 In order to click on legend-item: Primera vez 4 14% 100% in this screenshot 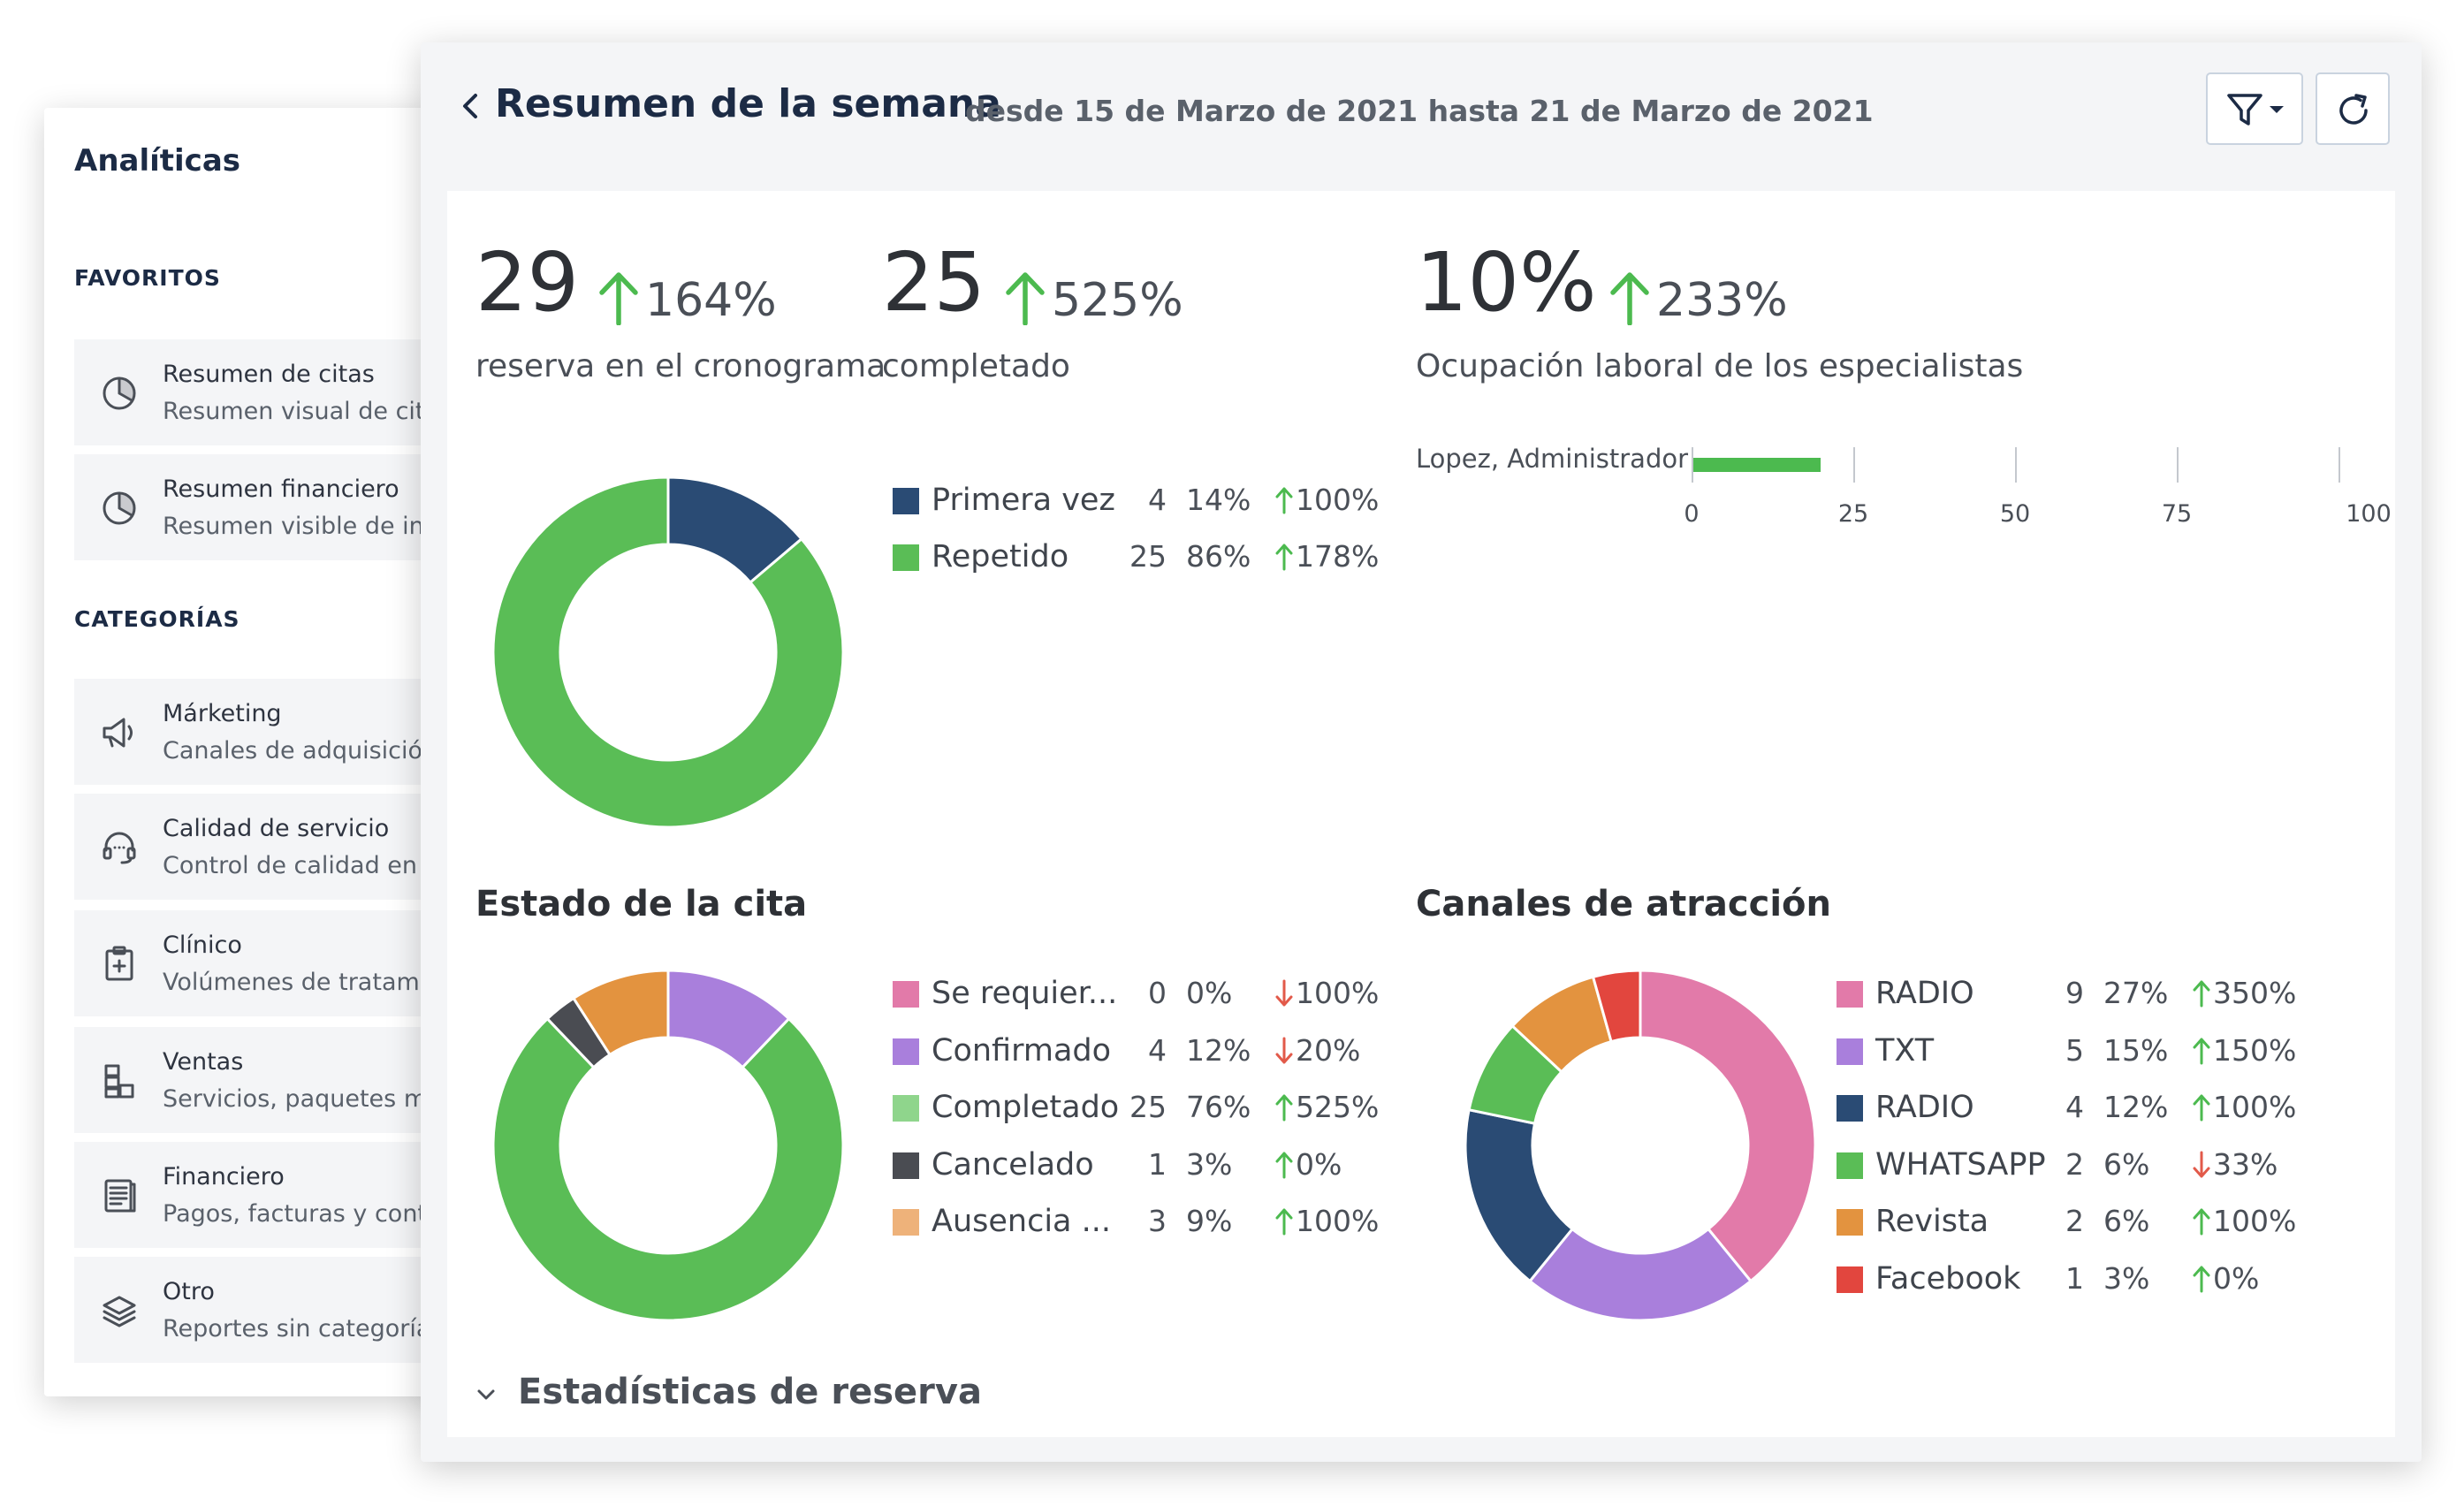, I will do `click(1141, 501)`.